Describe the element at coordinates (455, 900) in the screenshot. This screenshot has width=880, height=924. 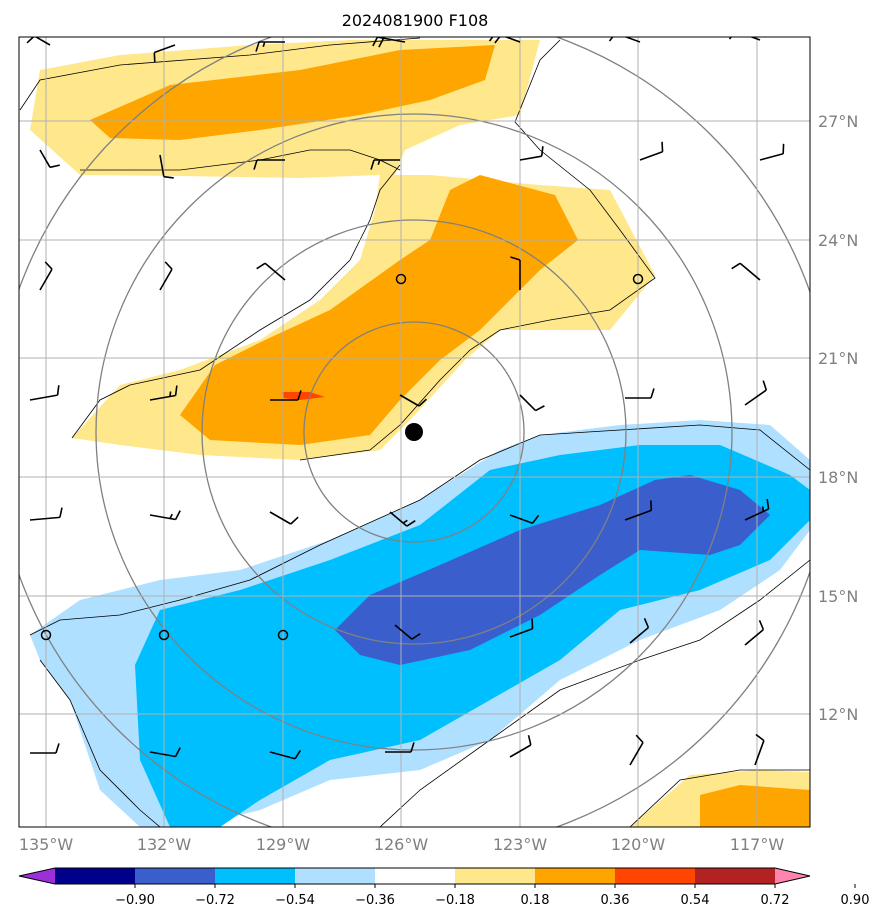
I see `colorbar-tick-label: −0.18` at that location.